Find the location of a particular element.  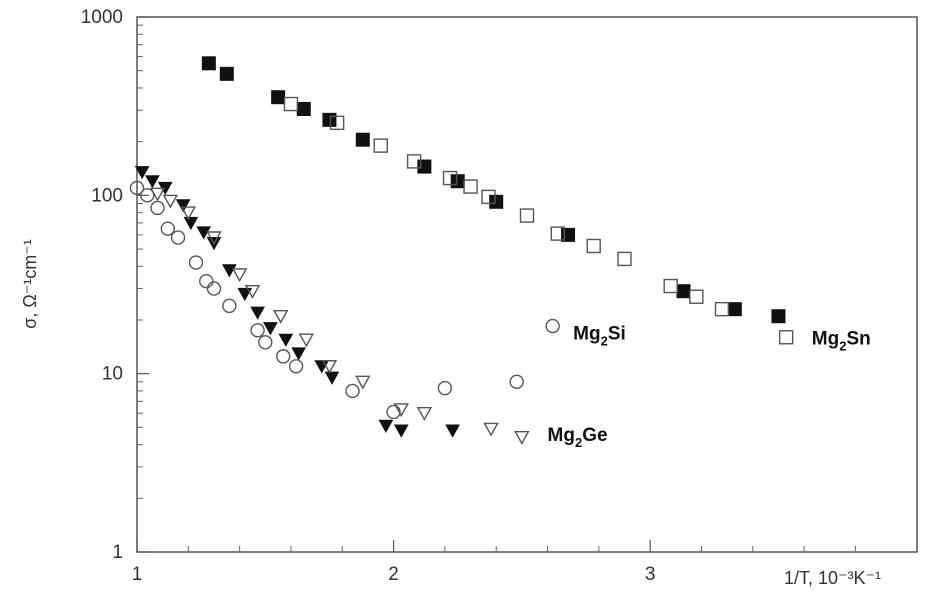

y-tick-label: 100 is located at coordinates (107, 195).